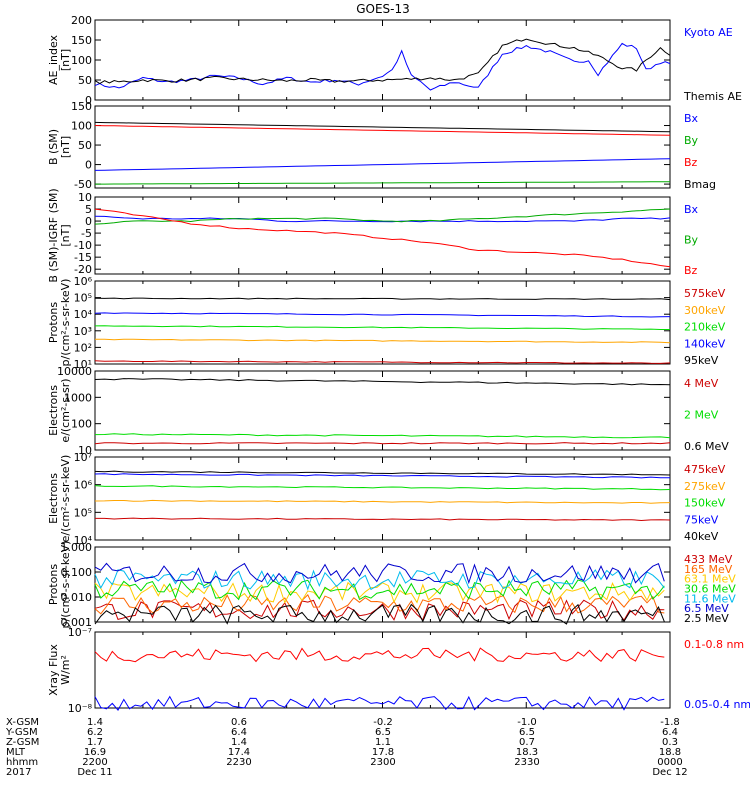  What do you see at coordinates (53, 670) in the screenshot?
I see `y-axis-title-line: Xray Flux` at bounding box center [53, 670].